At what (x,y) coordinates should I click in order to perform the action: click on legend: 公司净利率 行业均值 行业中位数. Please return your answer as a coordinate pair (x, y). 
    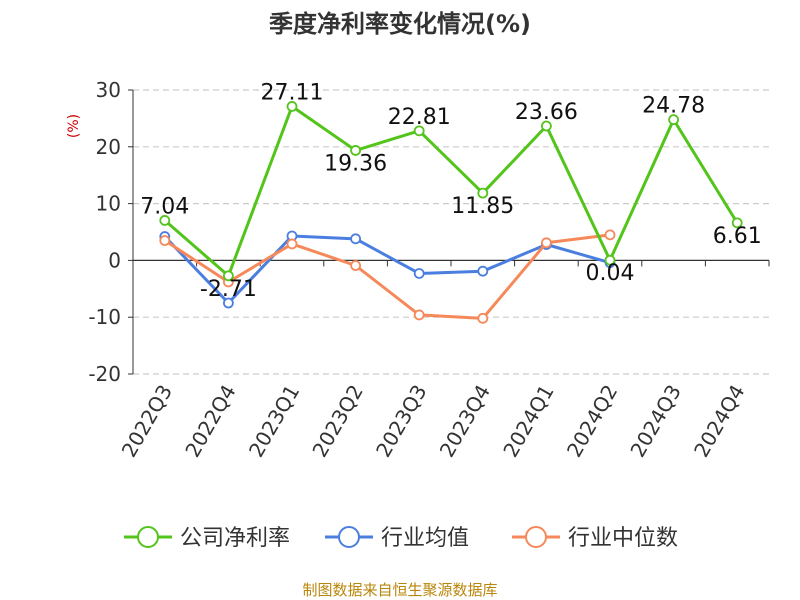
    Looking at the image, I should click on (401, 538).